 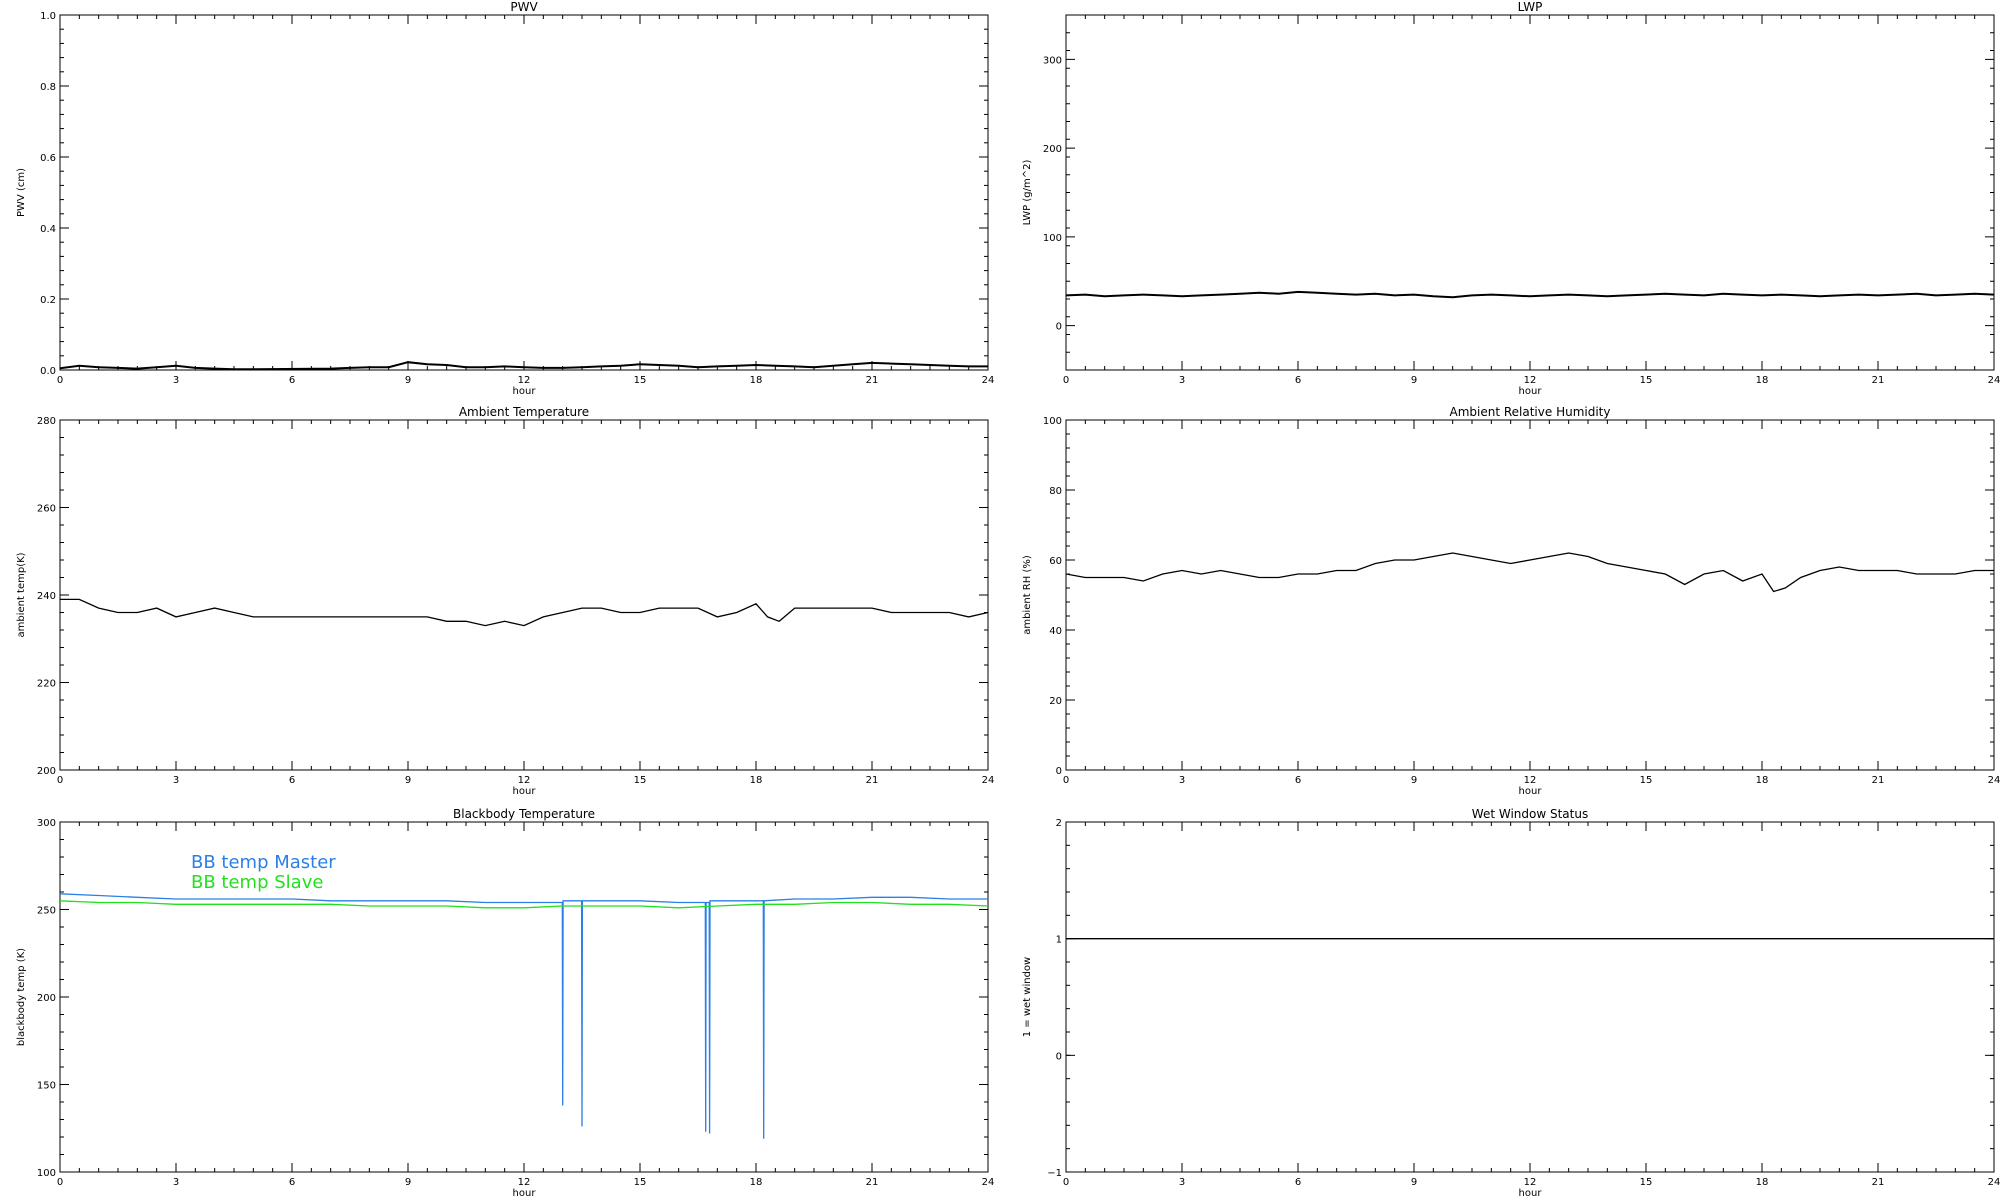 I want to click on y-tick-label: 150, so click(x=46, y=1086).